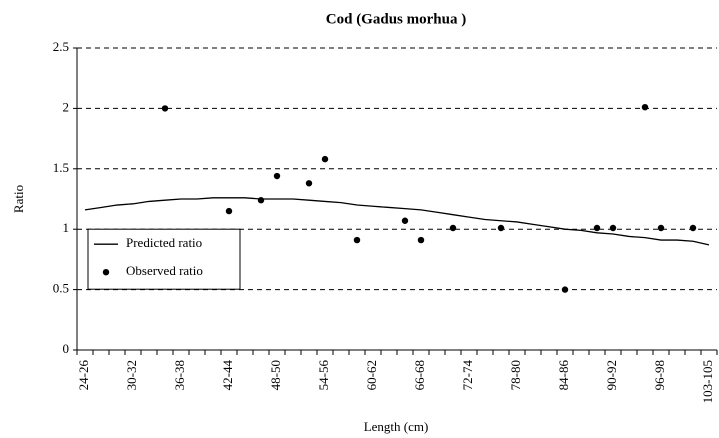 This screenshot has height=438, width=719. I want to click on x-tick-label: 96-98, so click(659, 375).